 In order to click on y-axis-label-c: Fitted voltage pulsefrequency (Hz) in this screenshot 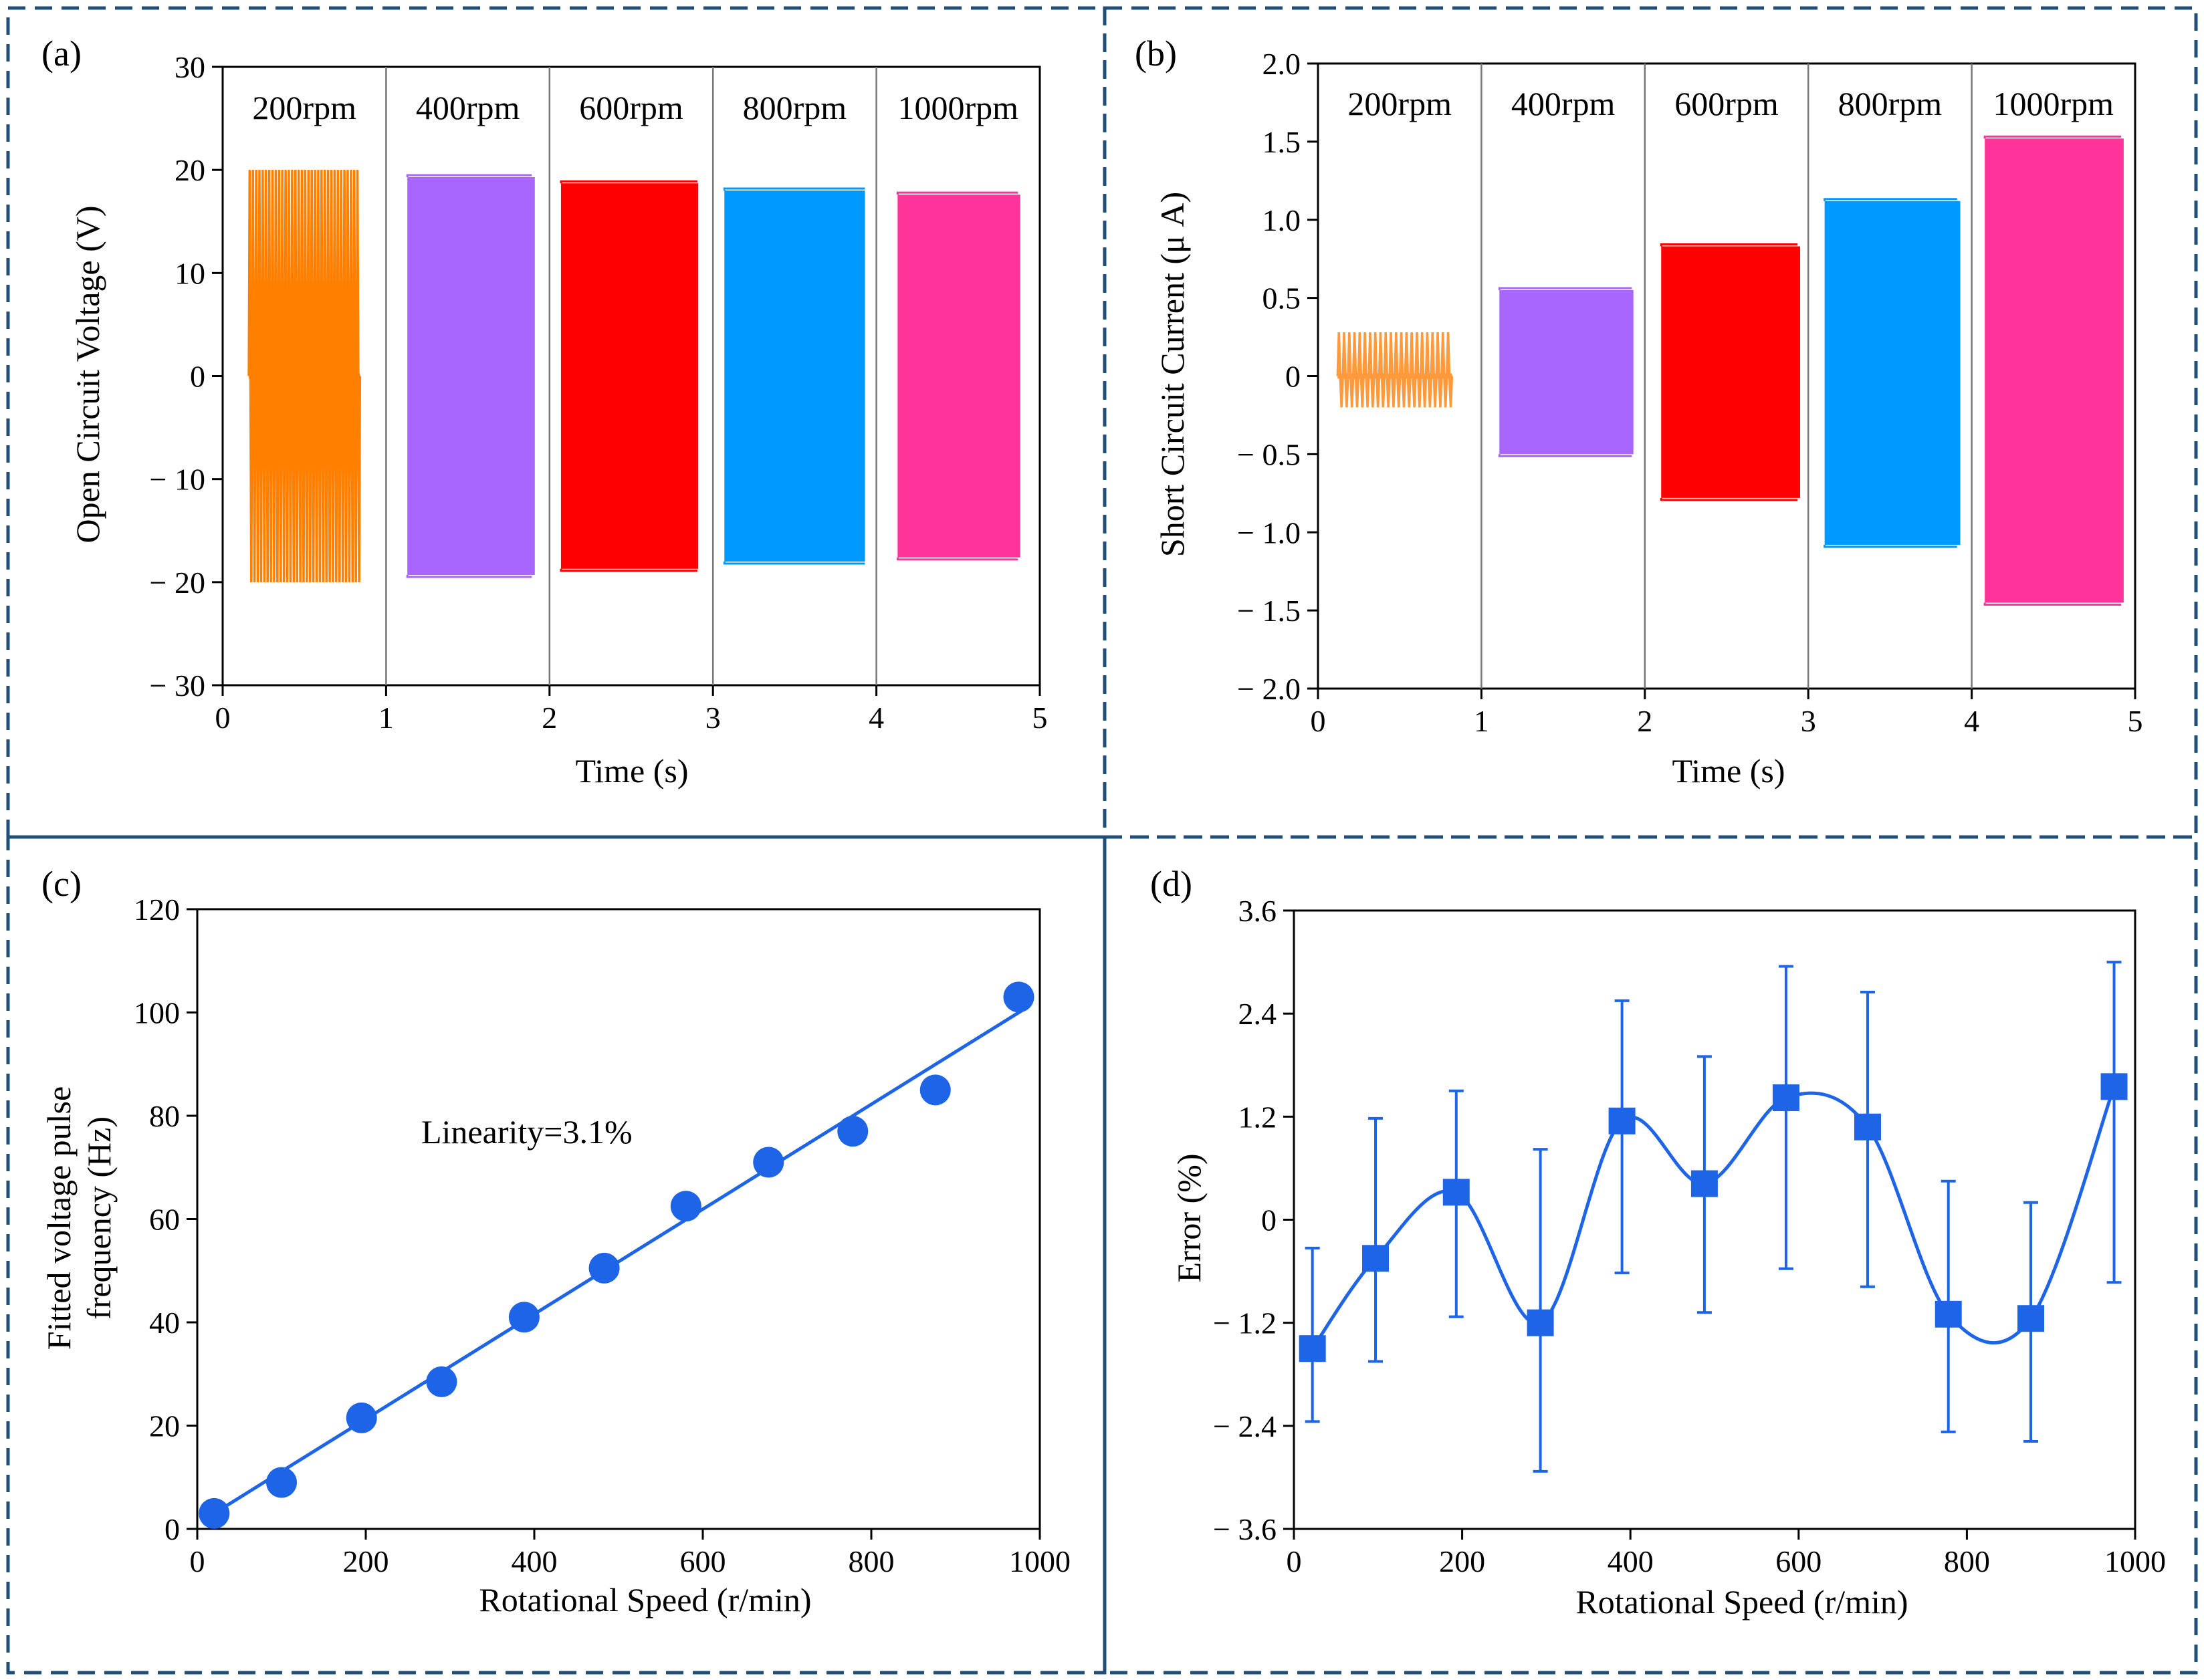, I will do `click(79, 1218)`.